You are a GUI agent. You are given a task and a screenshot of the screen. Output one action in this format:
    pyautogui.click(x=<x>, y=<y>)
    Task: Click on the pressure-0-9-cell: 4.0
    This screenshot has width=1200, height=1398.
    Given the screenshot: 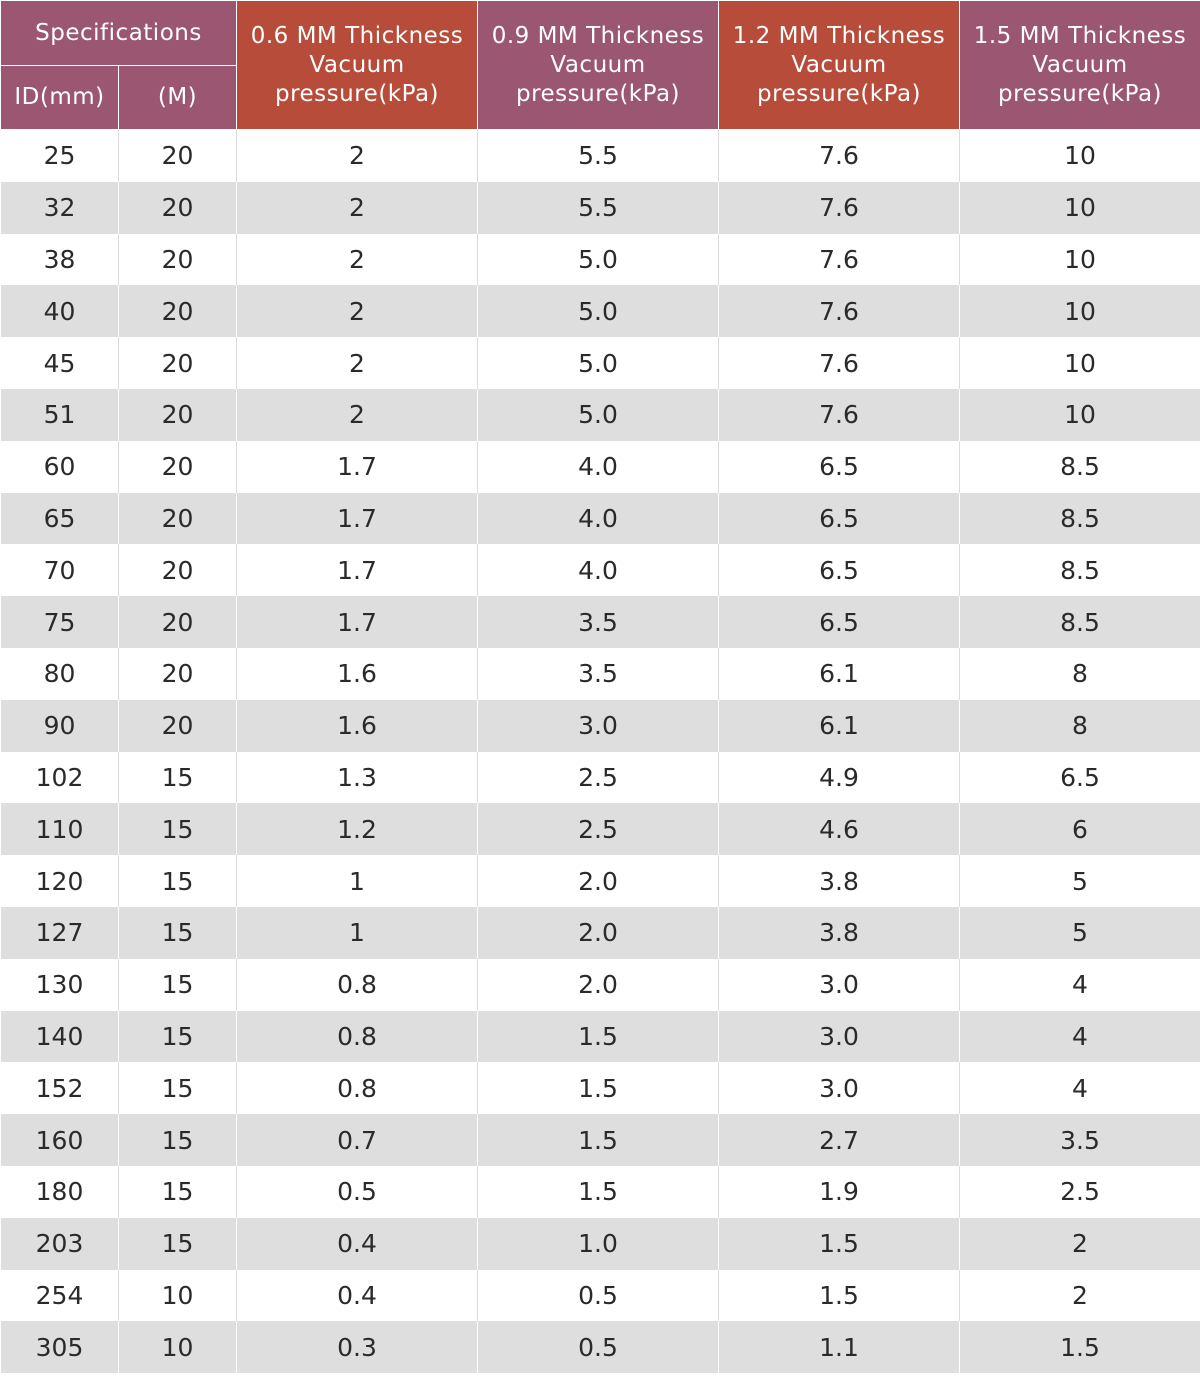 What is the action you would take?
    pyautogui.click(x=598, y=518)
    